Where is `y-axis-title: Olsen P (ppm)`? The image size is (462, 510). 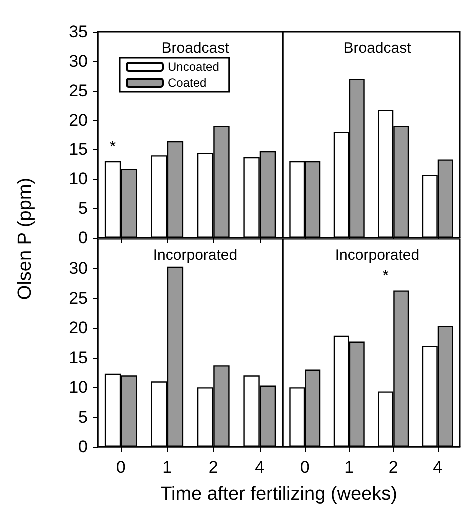
y-axis-title: Olsen P (ppm) is located at coordinates (26, 239).